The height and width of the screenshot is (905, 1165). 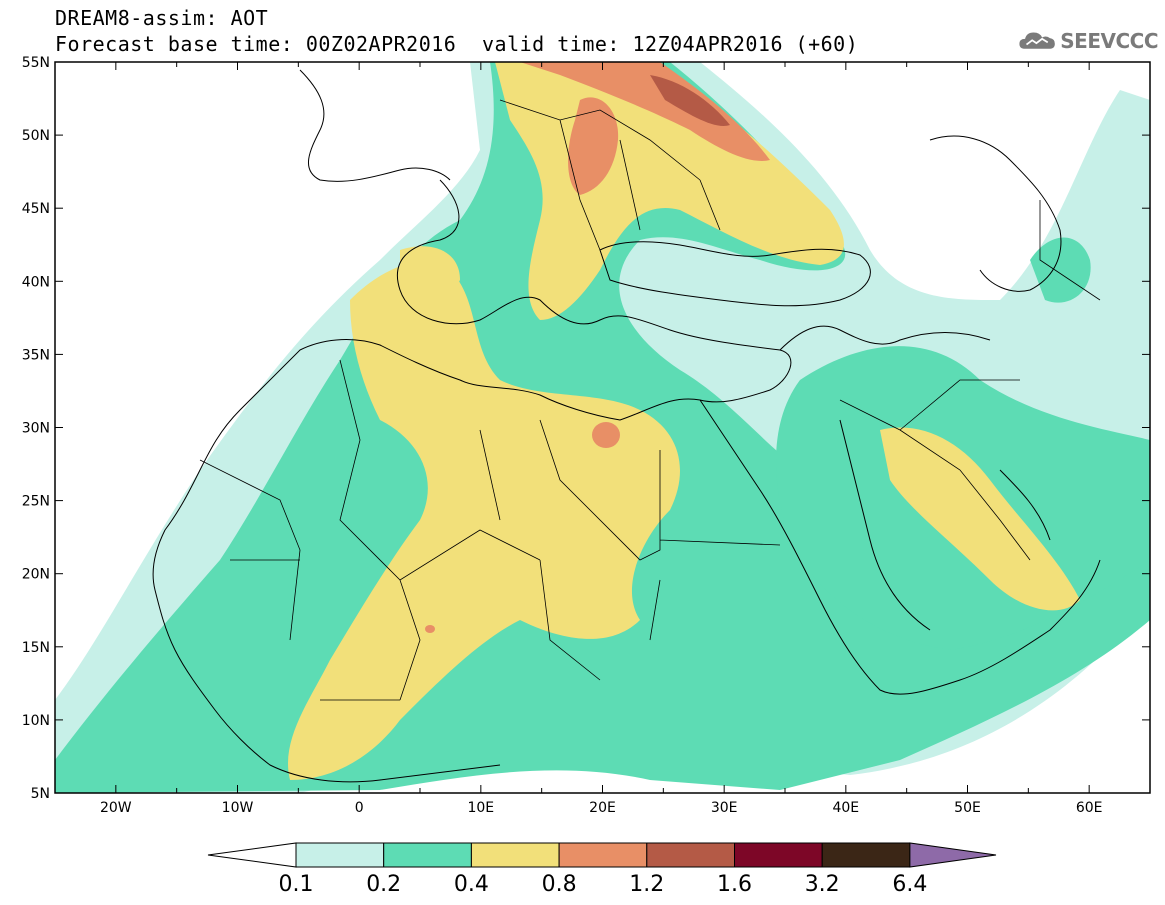 What do you see at coordinates (1089, 808) in the screenshot?
I see `lon-tick-label: 60E` at bounding box center [1089, 808].